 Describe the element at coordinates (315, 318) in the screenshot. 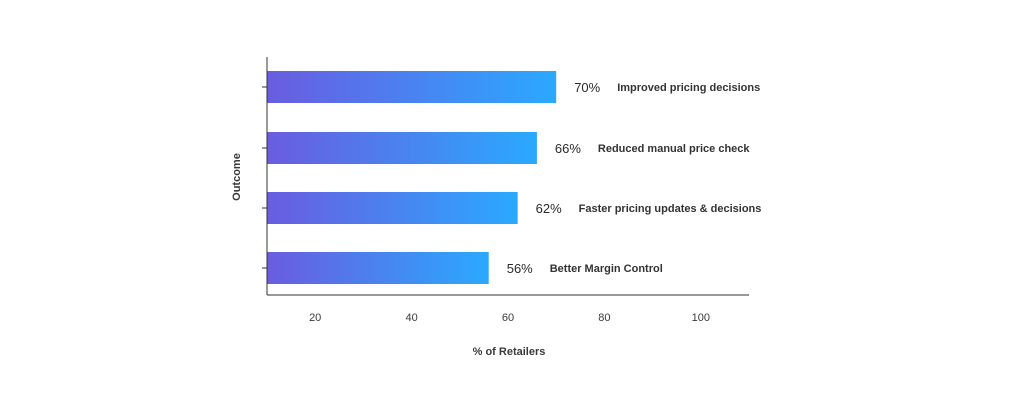

I see `x-tick-label: 20` at that location.